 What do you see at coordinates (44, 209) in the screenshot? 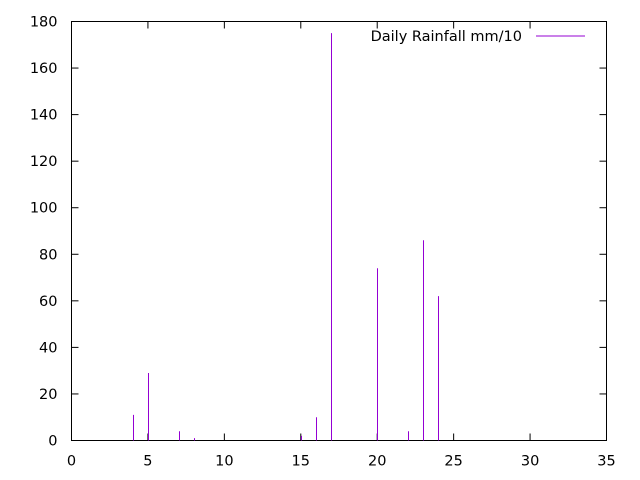
I see `y-tick-label: 100` at bounding box center [44, 209].